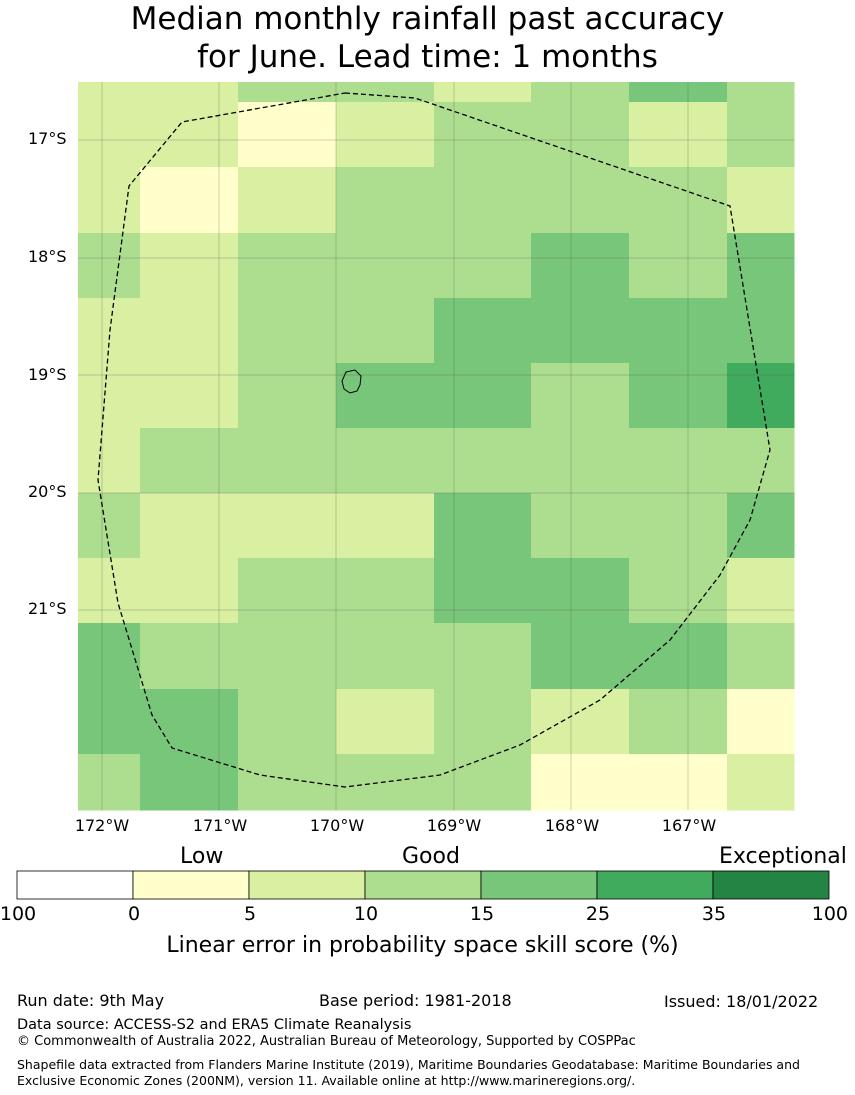 The image size is (855, 1095). What do you see at coordinates (134, 914) in the screenshot?
I see `colorbar-tick-1: 0` at bounding box center [134, 914].